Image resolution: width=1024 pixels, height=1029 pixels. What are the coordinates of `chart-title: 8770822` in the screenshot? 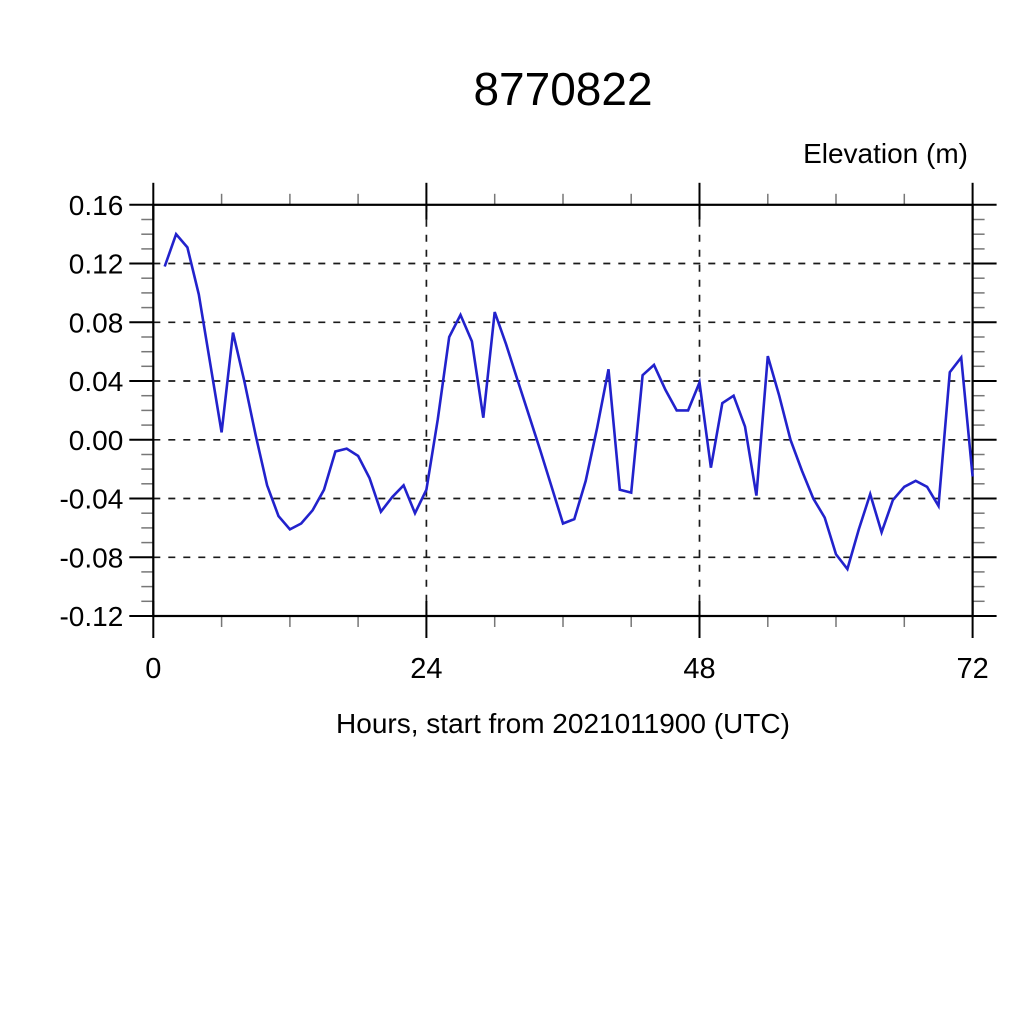 It's located at (562, 89).